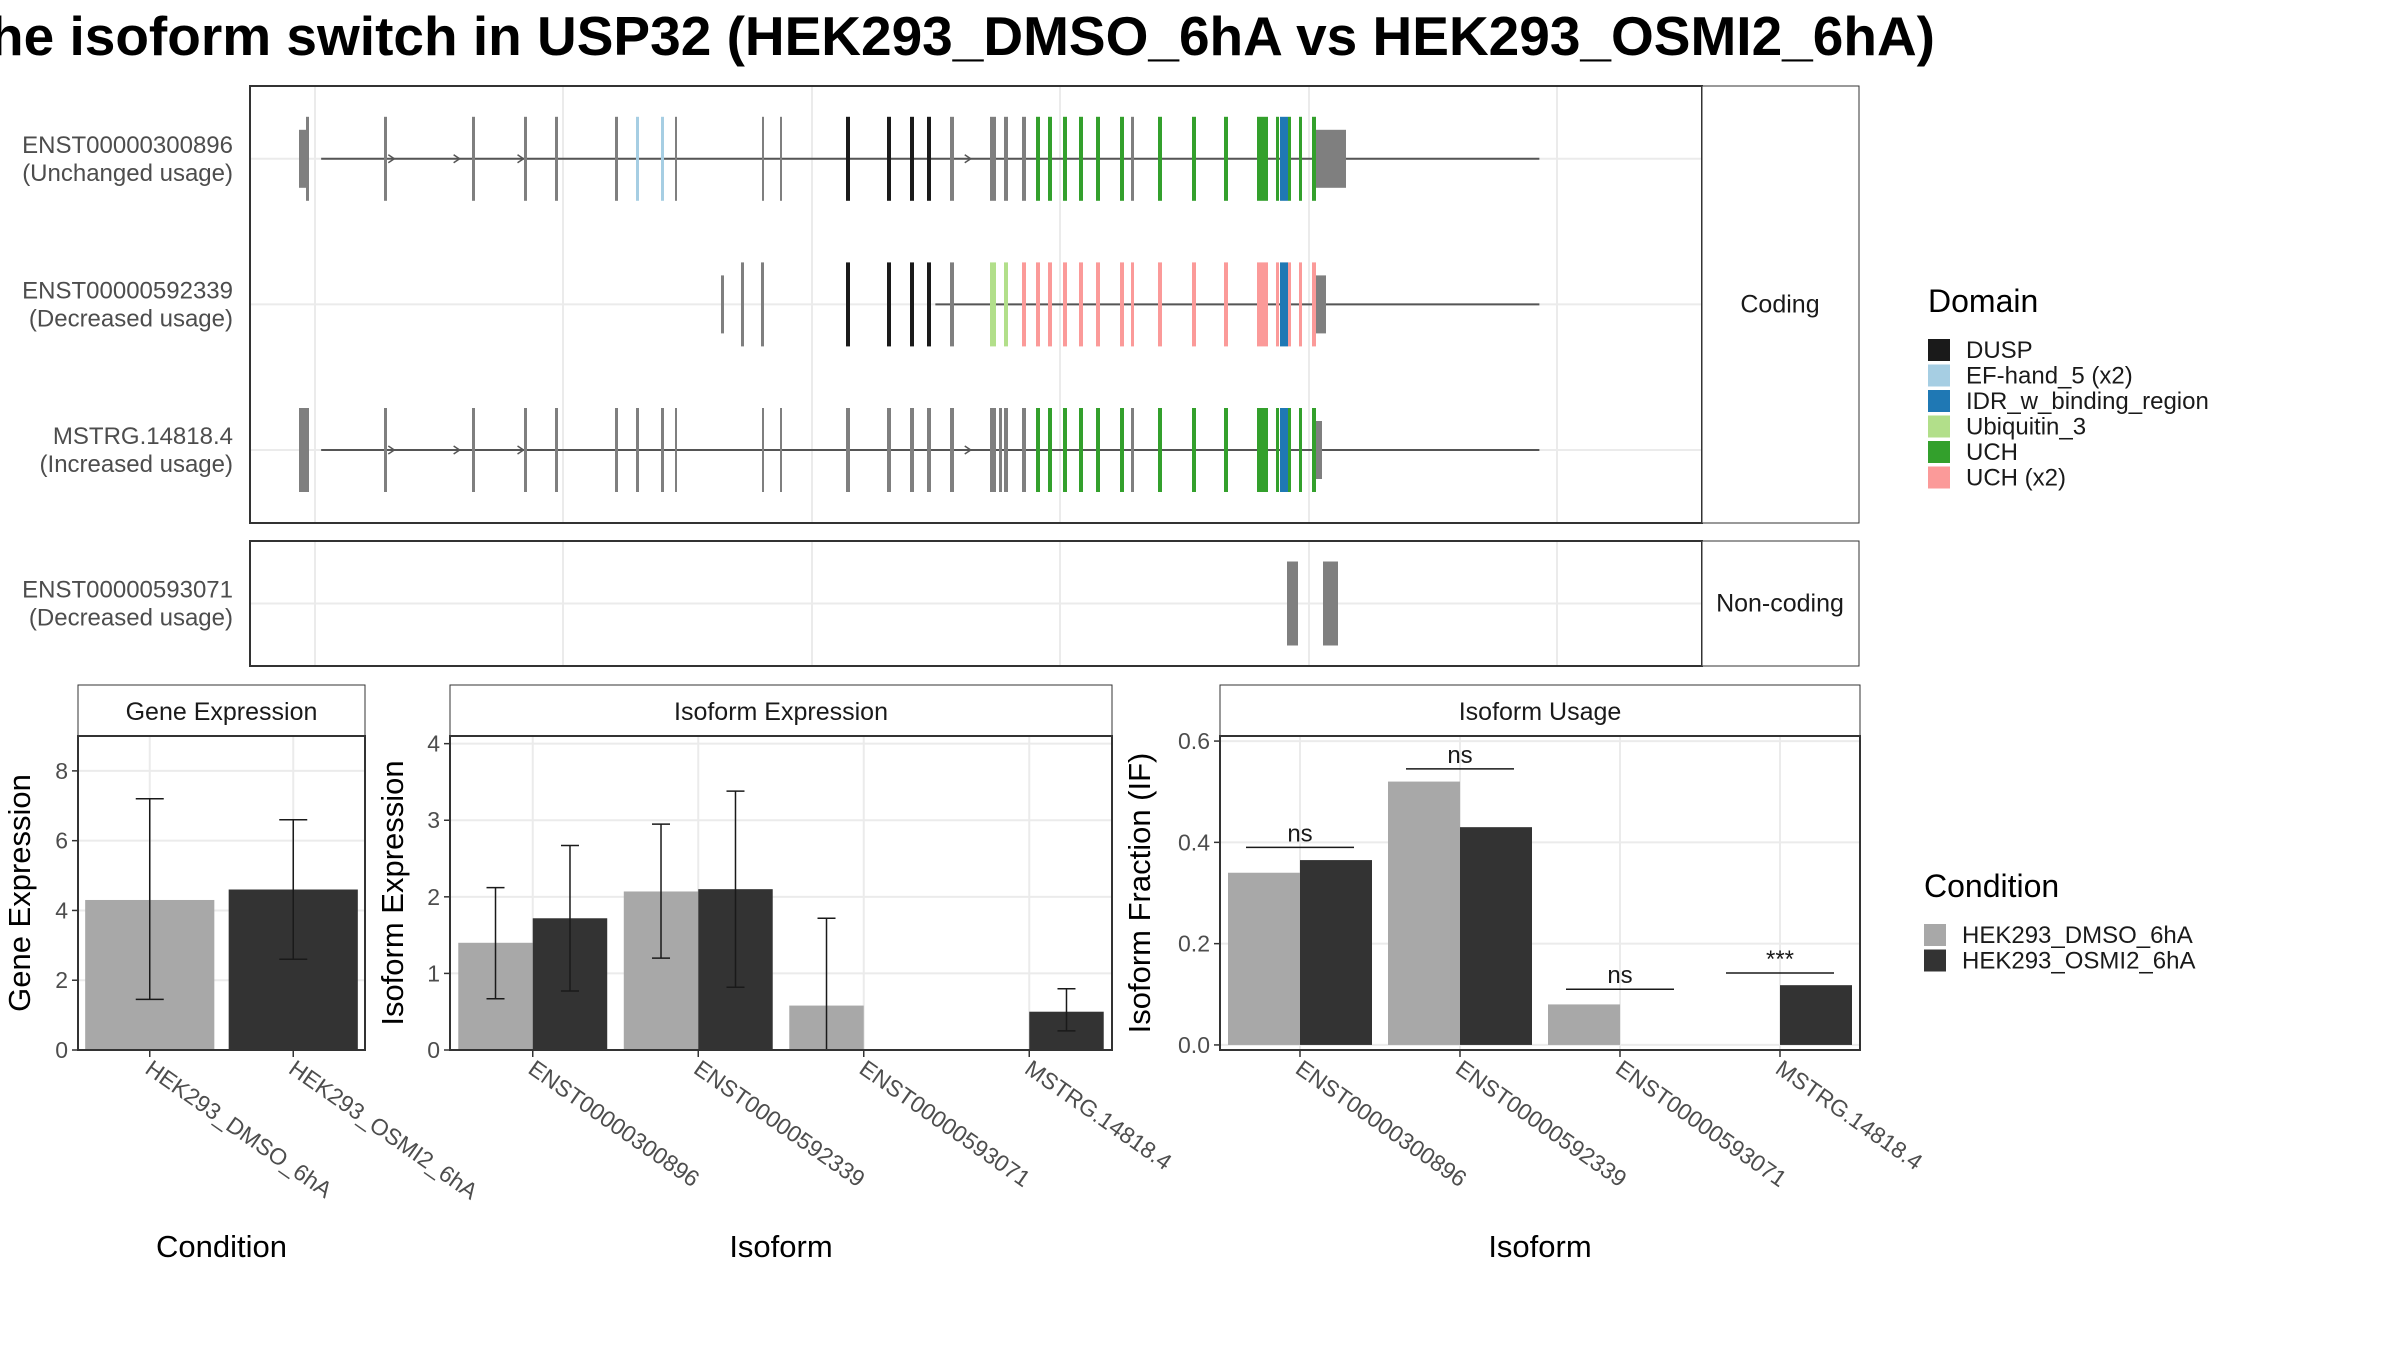  Describe the element at coordinates (127, 173) in the screenshot. I see `transcript-usage: (Unchanged usage)` at that location.